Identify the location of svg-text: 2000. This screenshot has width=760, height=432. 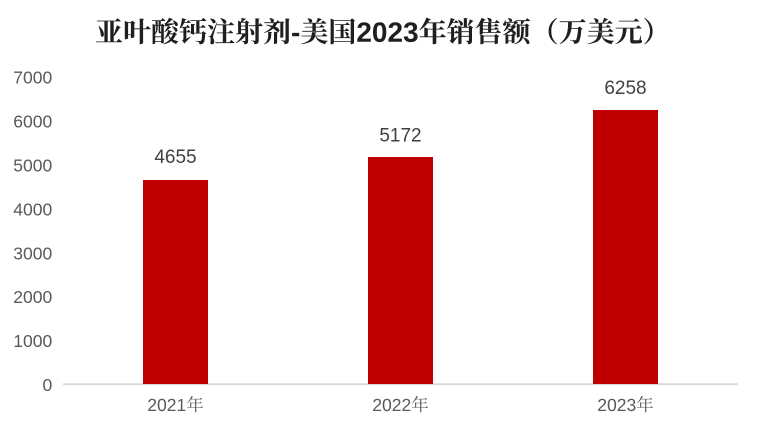
(32, 297).